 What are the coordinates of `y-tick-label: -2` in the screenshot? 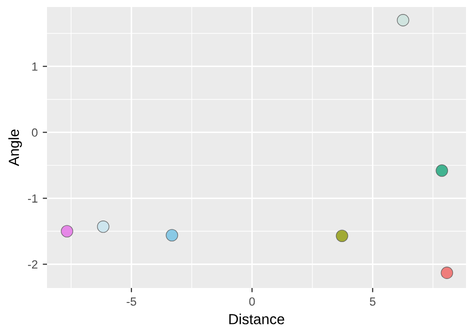 It's located at (33, 264).